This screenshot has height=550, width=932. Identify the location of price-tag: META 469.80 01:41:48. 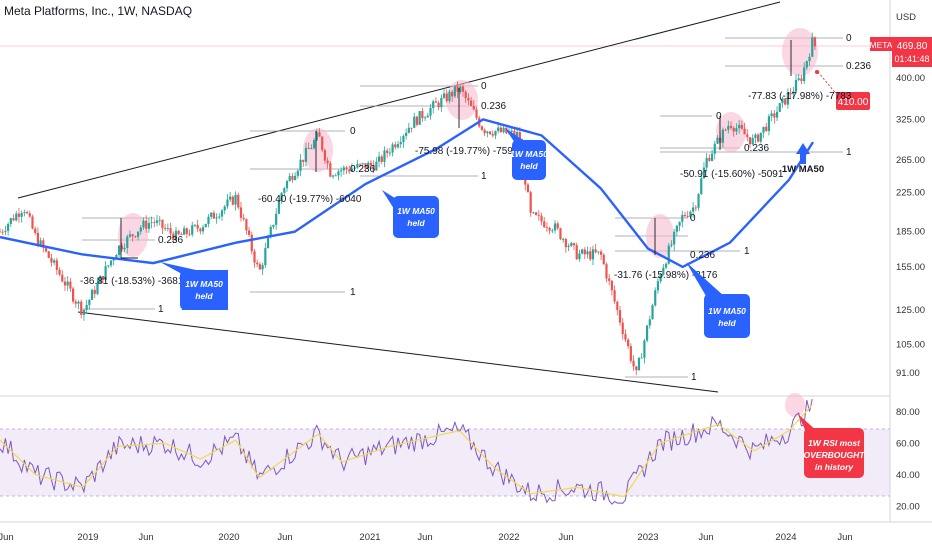
(901, 52).